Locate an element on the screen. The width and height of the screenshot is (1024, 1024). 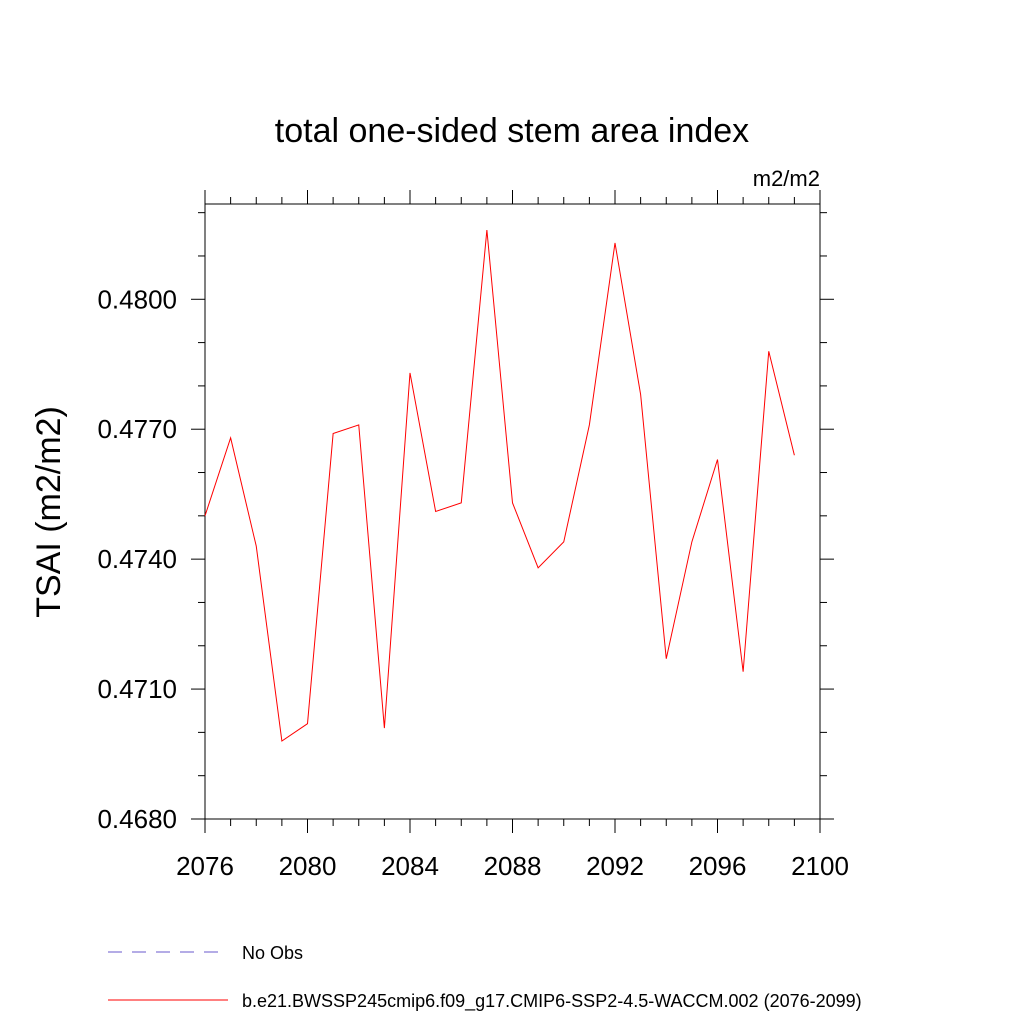
x-tick-label: 2096 is located at coordinates (718, 866).